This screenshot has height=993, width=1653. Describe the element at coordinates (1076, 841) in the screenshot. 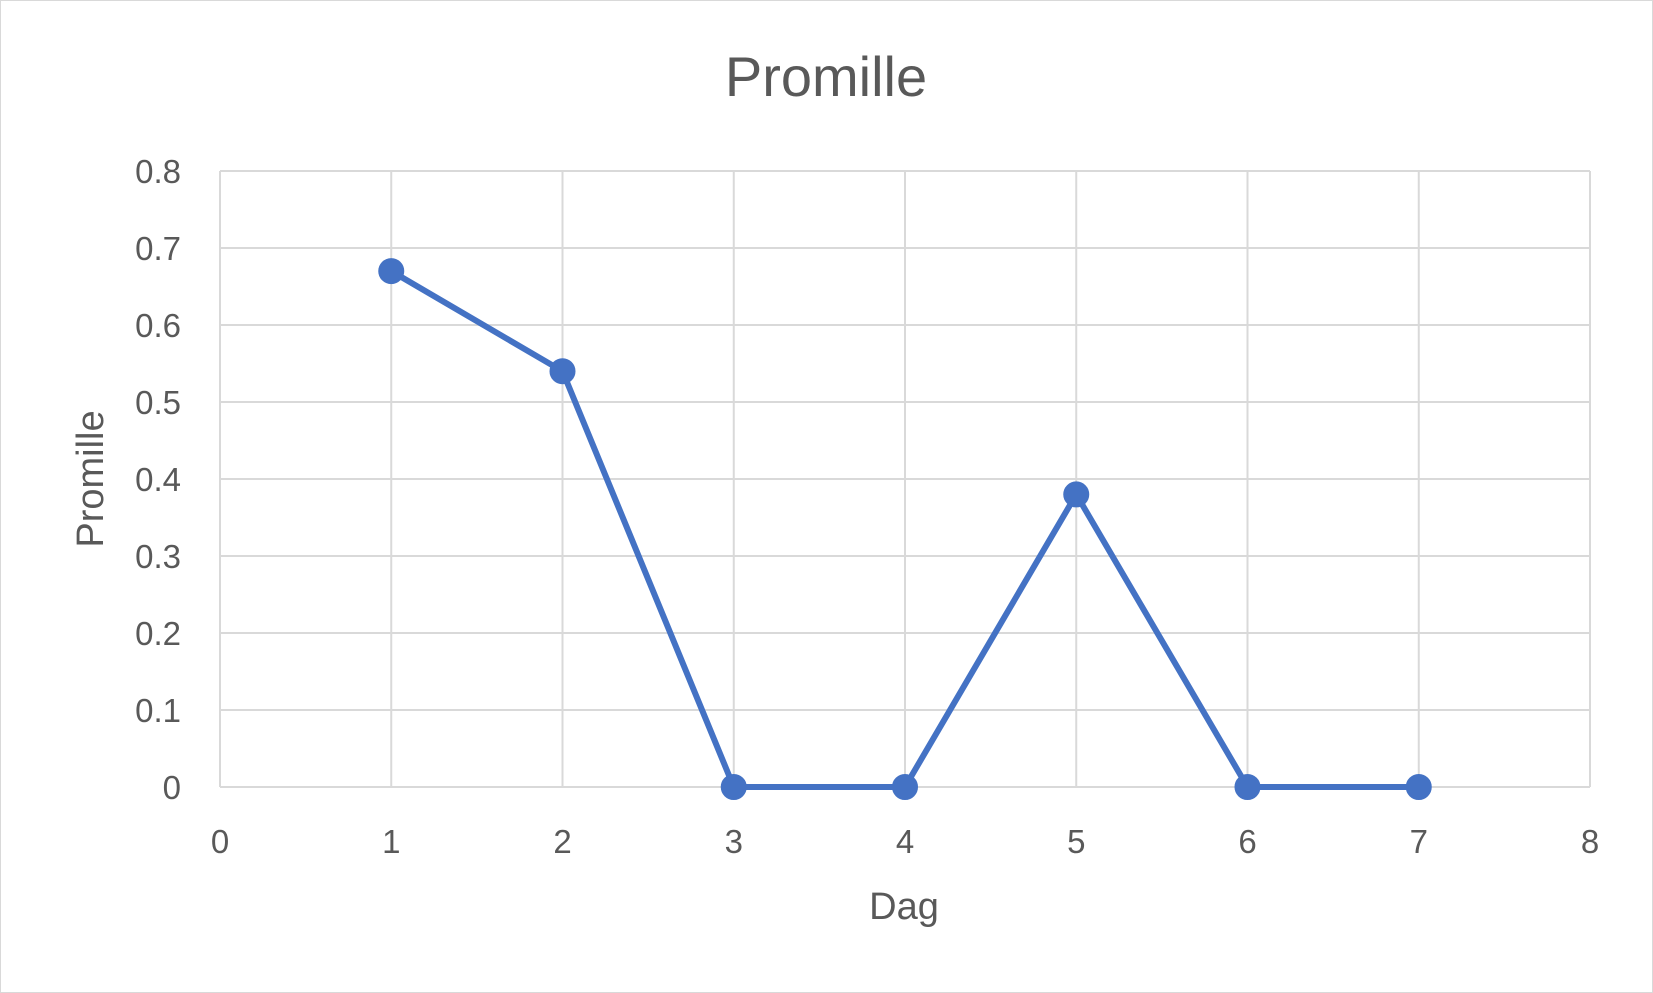

I see `x-tick-label: 5` at that location.